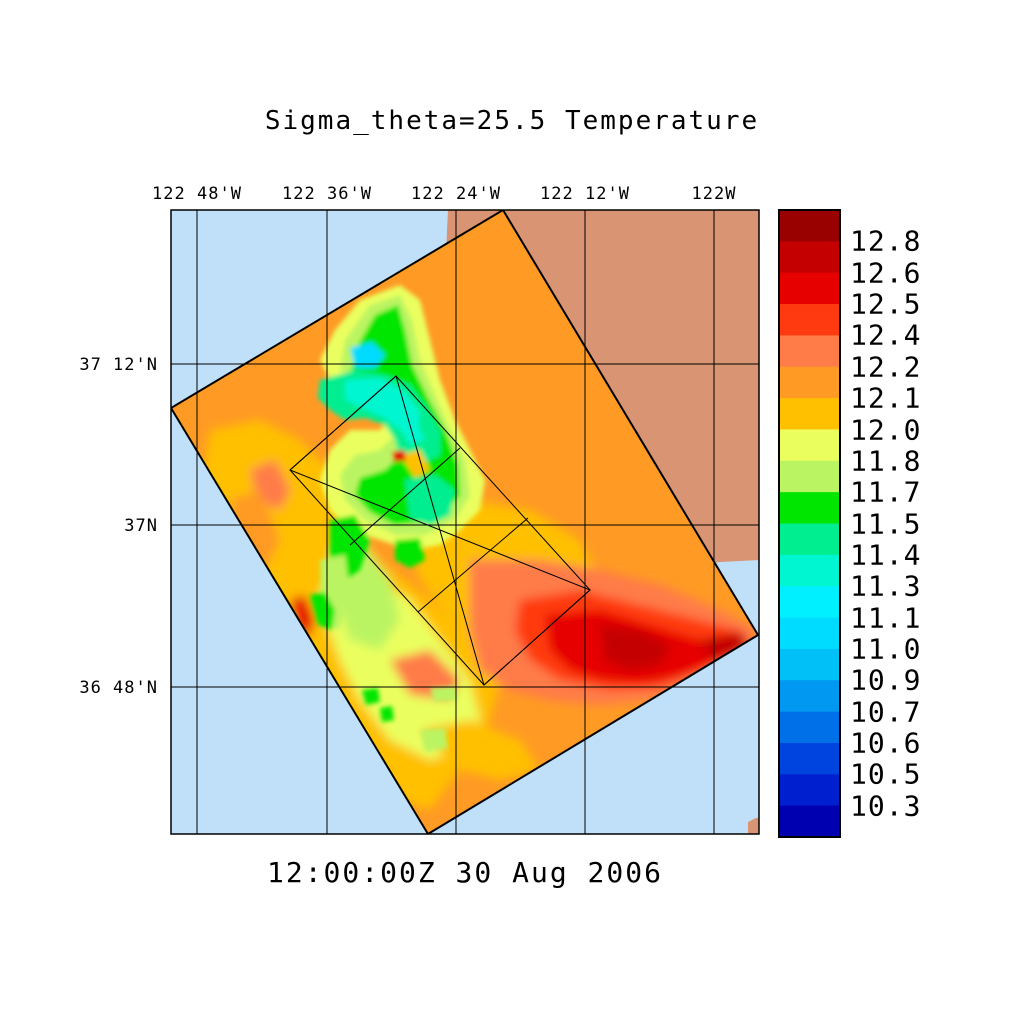 Image resolution: width=1024 pixels, height=1024 pixels. Describe the element at coordinates (886, 555) in the screenshot. I see `colorbar-label: 11.4` at that location.